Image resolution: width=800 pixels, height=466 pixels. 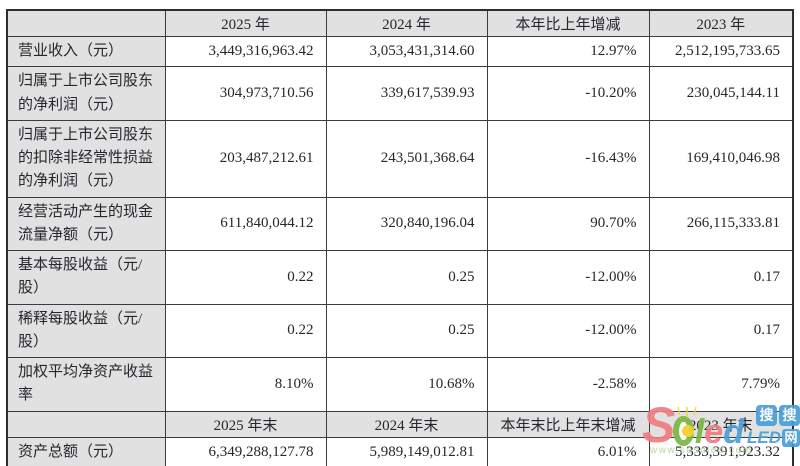 What do you see at coordinates (245, 451) in the screenshot?
I see `cell-2025: 6,349,288,127.78` at bounding box center [245, 451].